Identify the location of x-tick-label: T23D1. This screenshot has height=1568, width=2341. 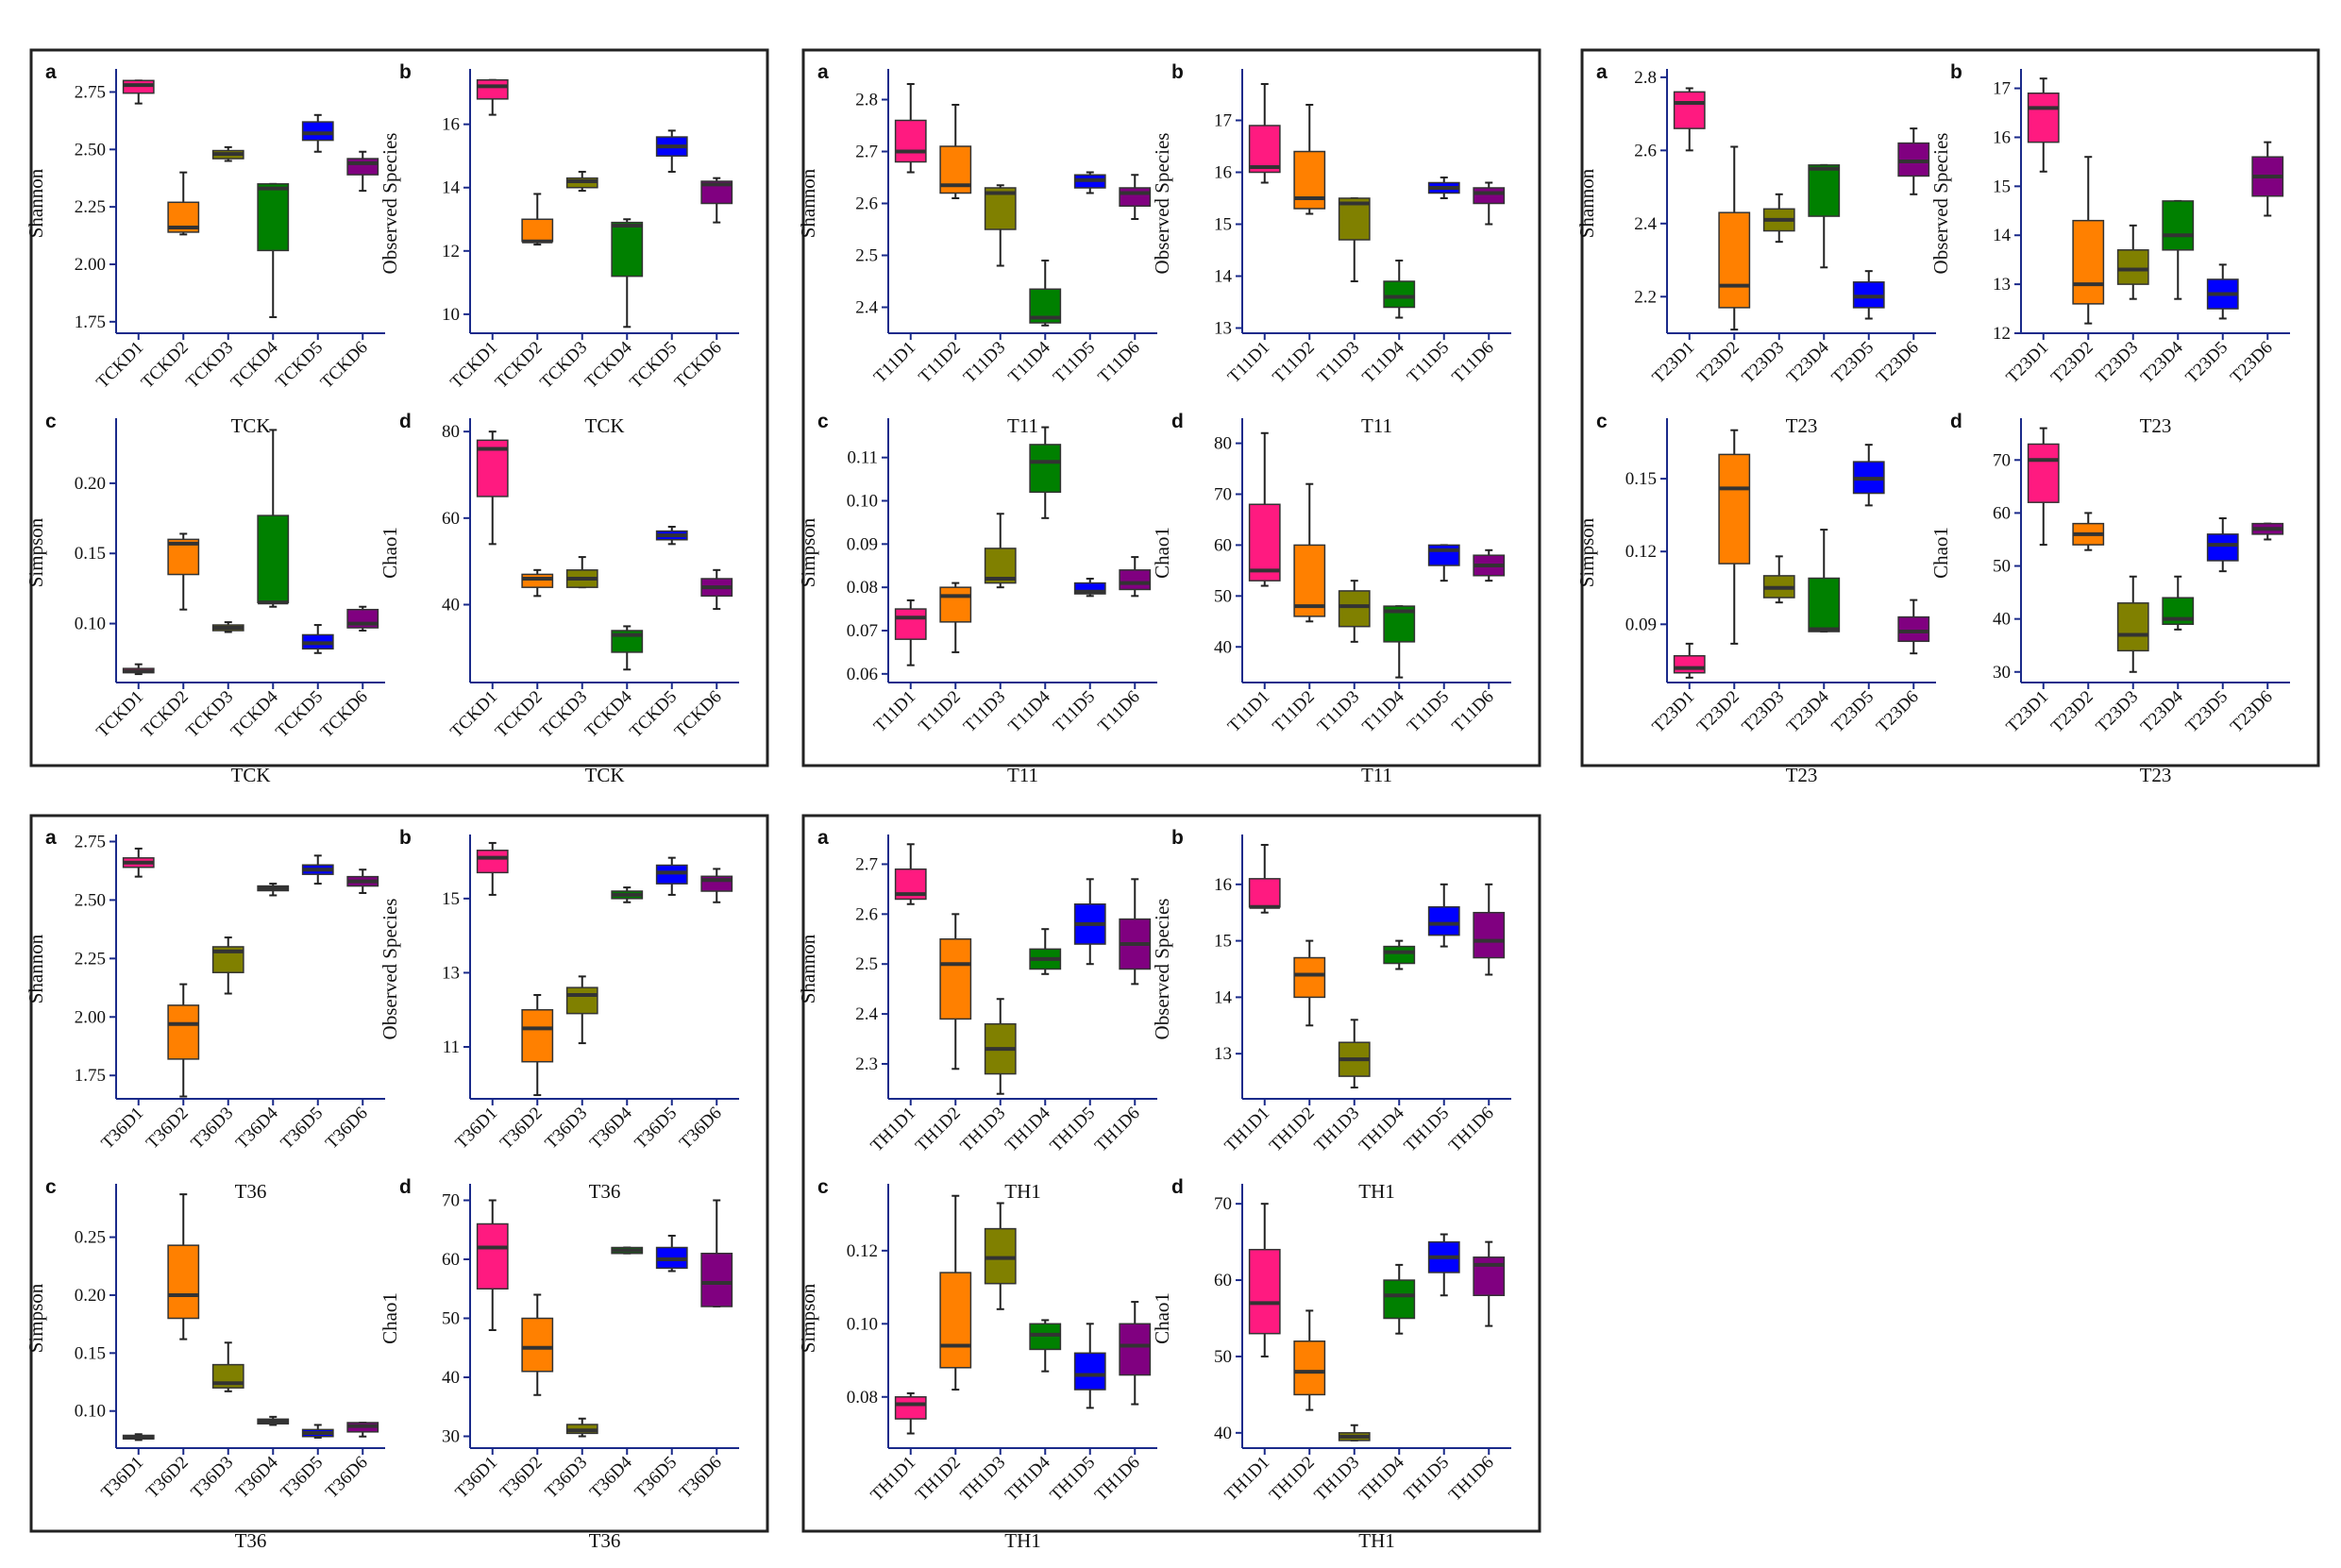
(1673, 712).